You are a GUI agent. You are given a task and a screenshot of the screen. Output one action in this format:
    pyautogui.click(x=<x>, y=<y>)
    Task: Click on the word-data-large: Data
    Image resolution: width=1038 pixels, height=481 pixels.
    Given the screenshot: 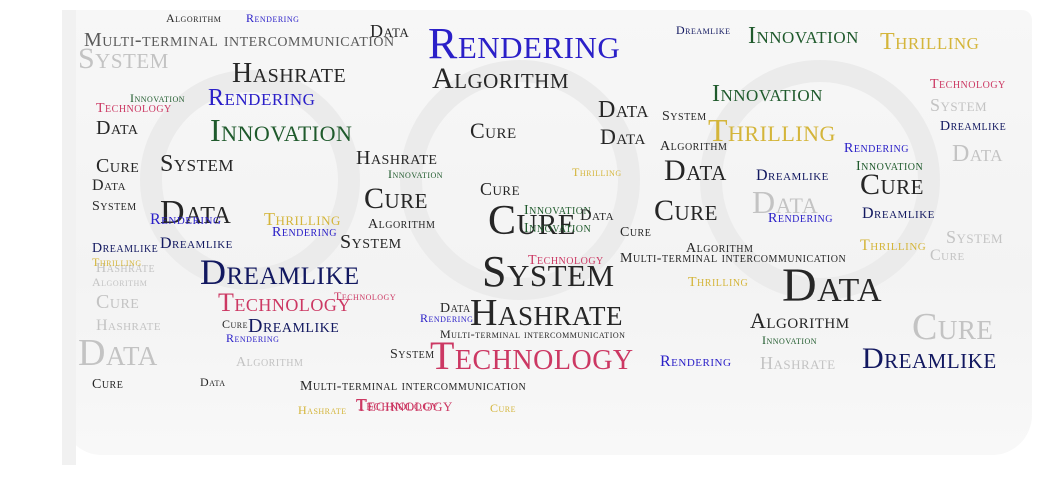 What is the action you would take?
    pyautogui.click(x=832, y=285)
    